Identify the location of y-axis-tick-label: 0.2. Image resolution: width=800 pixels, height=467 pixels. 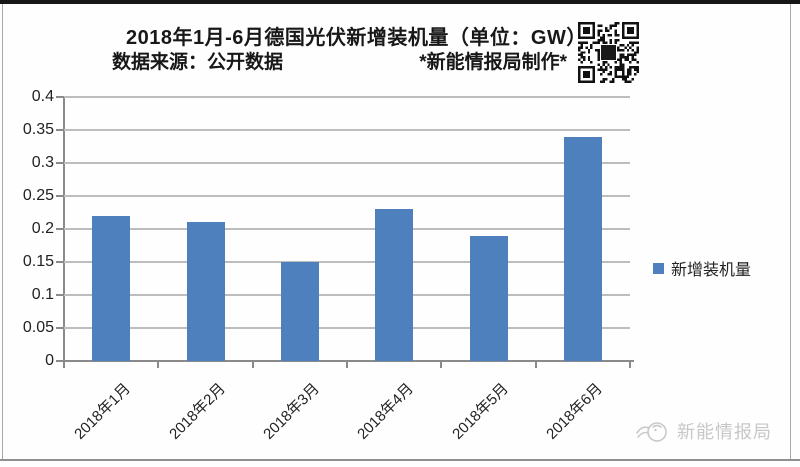
(42, 228).